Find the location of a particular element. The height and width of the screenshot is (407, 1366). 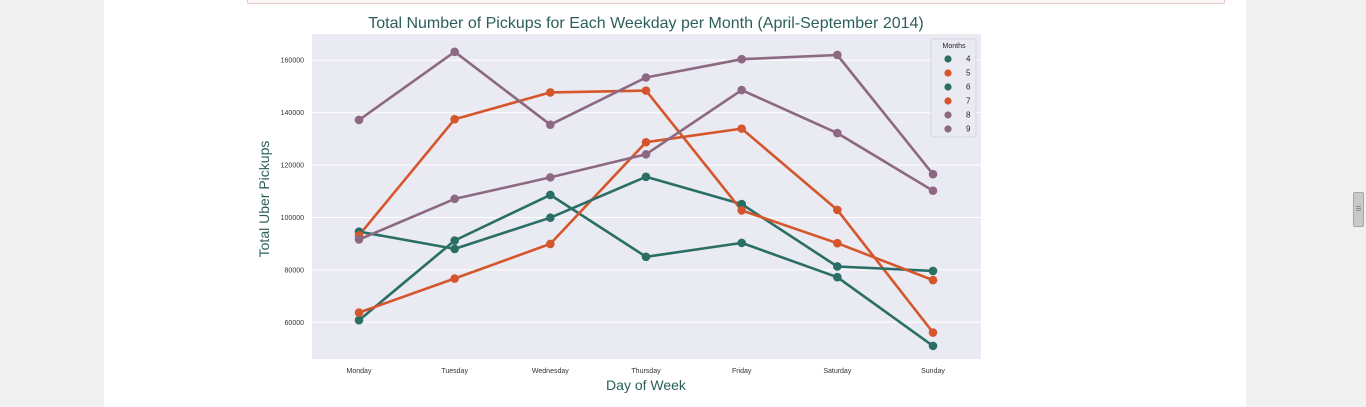

legend: Months 4 5 6 7 8 9 is located at coordinates (953, 88).